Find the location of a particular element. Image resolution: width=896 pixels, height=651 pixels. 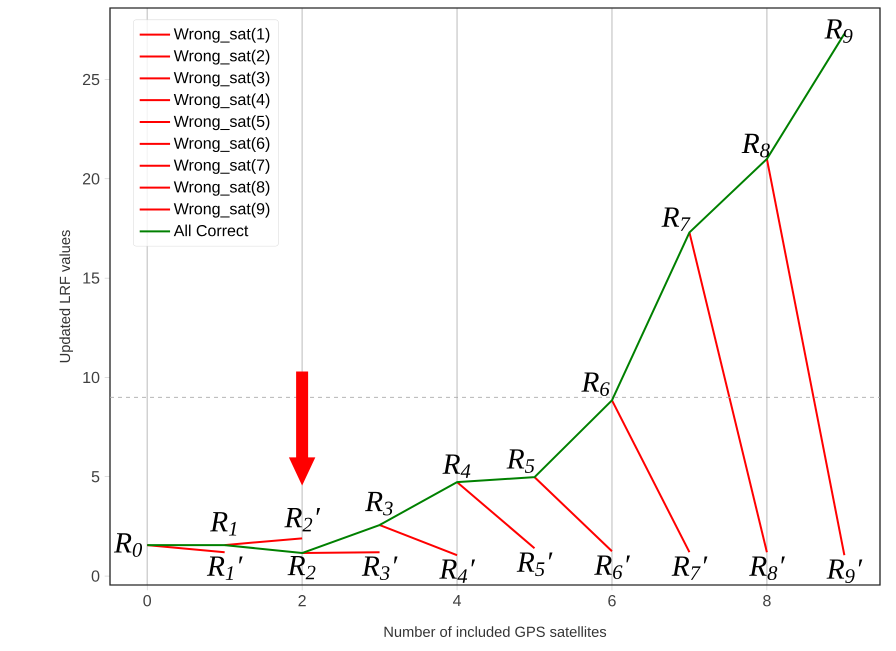

annotation: R$_{3}$ is located at coordinates (378, 504).